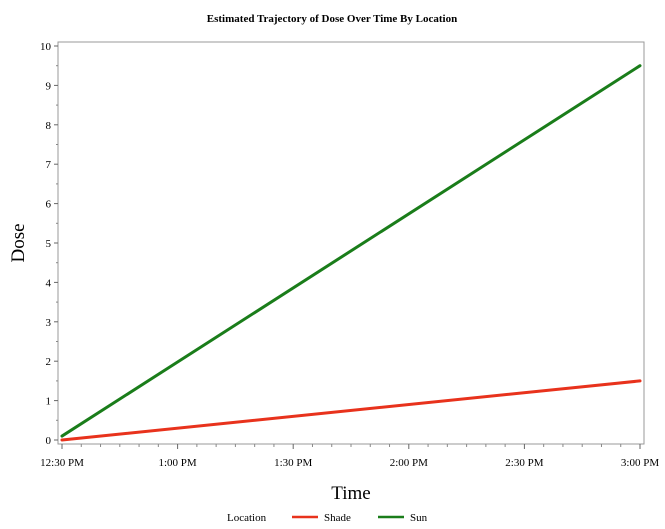  Describe the element at coordinates (524, 463) in the screenshot. I see `x-tick-label: 2:30 PM` at that location.